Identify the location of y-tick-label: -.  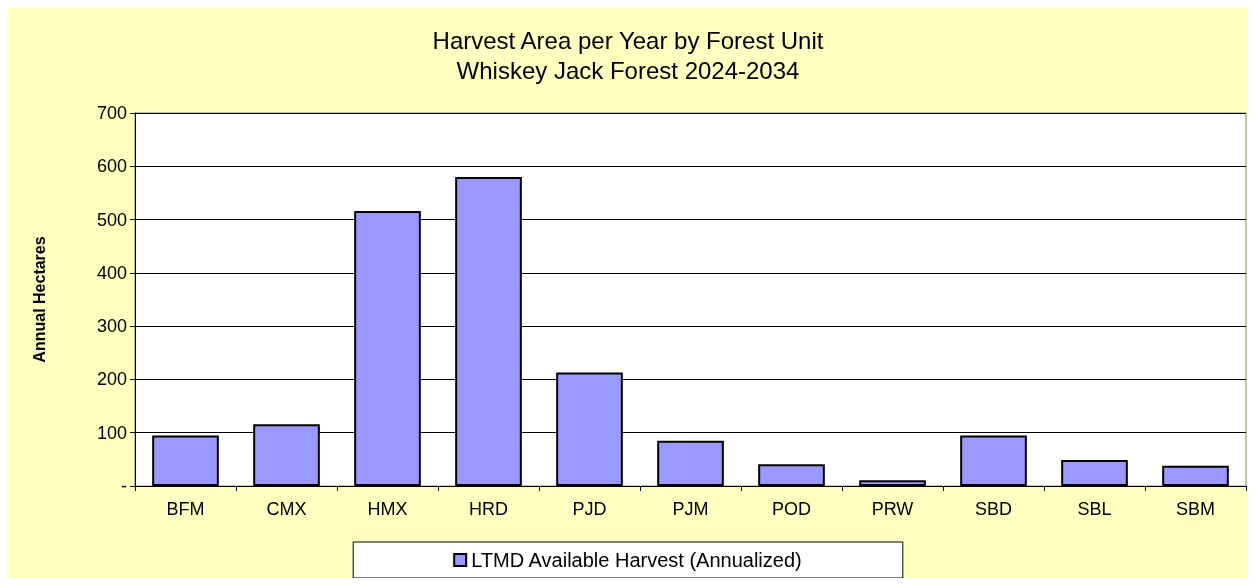
(124, 486).